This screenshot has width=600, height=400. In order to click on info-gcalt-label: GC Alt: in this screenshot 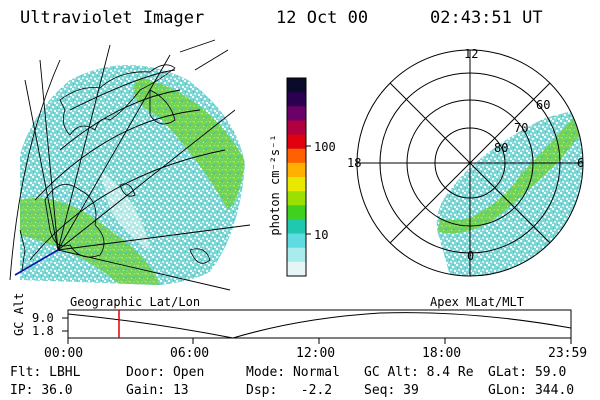, I will do `click(391, 372)`.